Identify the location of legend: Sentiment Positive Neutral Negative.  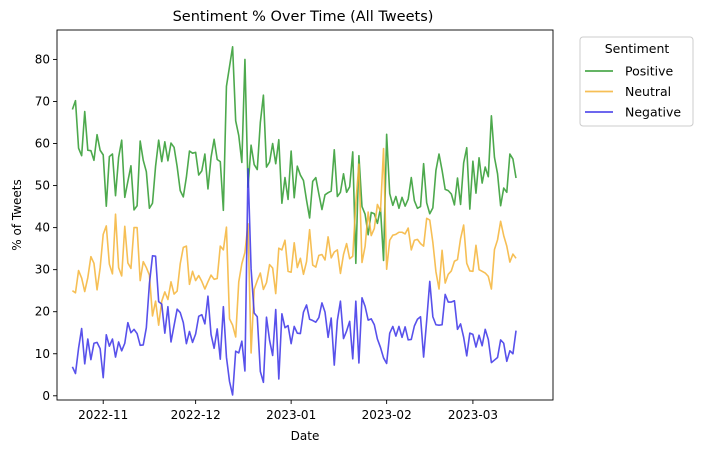
(636, 81).